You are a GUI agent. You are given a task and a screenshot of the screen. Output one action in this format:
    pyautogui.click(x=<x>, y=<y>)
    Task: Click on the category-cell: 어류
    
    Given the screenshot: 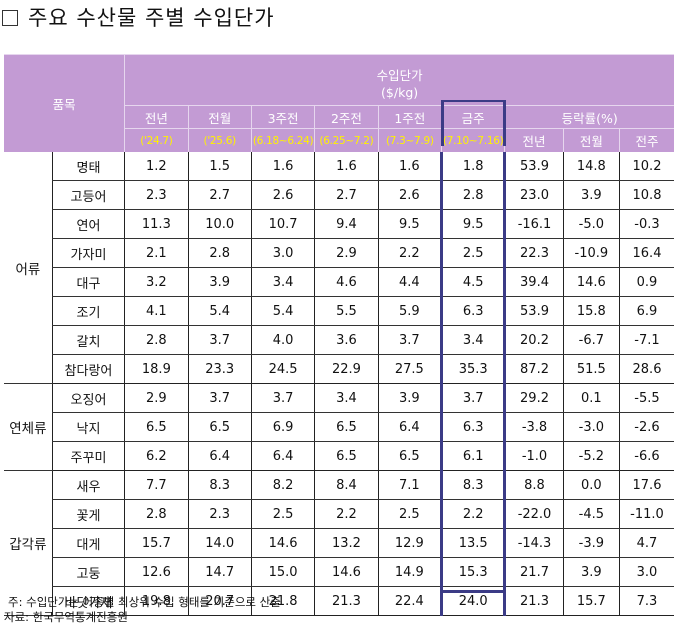 What is the action you would take?
    pyautogui.click(x=28, y=268)
    